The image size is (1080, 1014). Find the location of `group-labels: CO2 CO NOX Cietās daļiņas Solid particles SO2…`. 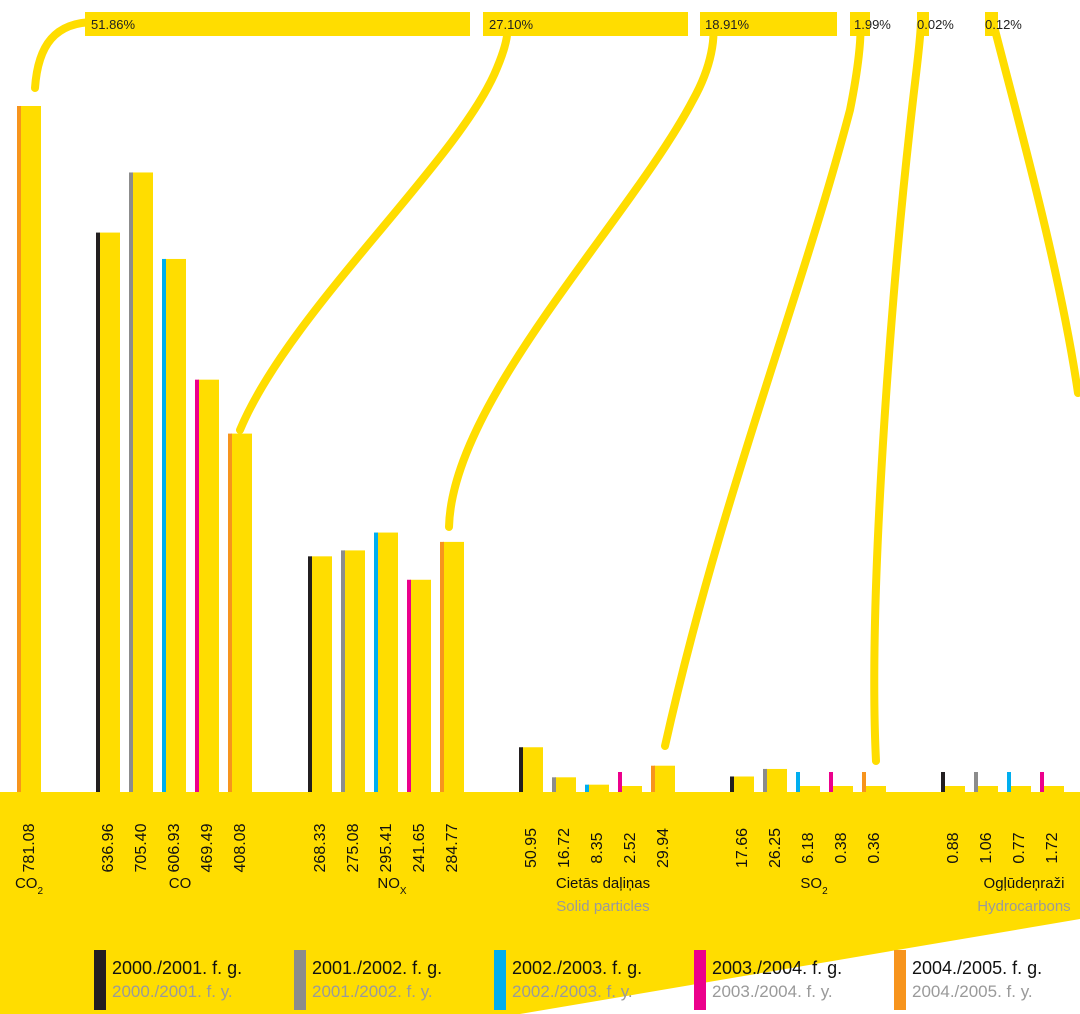

group-labels: CO2 CO NOX Cietās daļiņas Solid particles SO2… is located at coordinates (543, 895).